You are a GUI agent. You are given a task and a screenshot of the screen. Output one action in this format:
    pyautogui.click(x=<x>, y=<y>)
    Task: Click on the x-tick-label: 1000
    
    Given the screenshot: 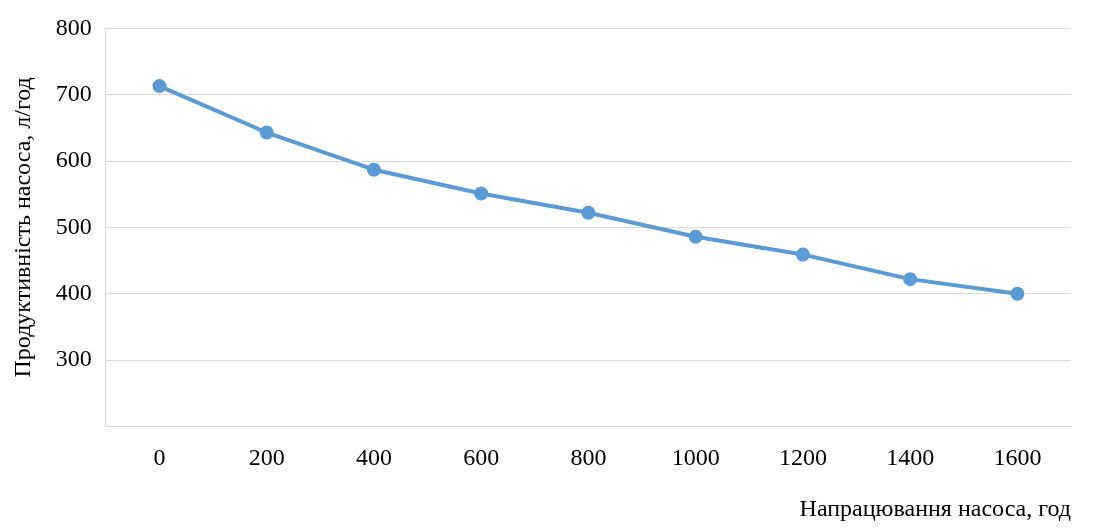 What is the action you would take?
    pyautogui.click(x=695, y=457)
    